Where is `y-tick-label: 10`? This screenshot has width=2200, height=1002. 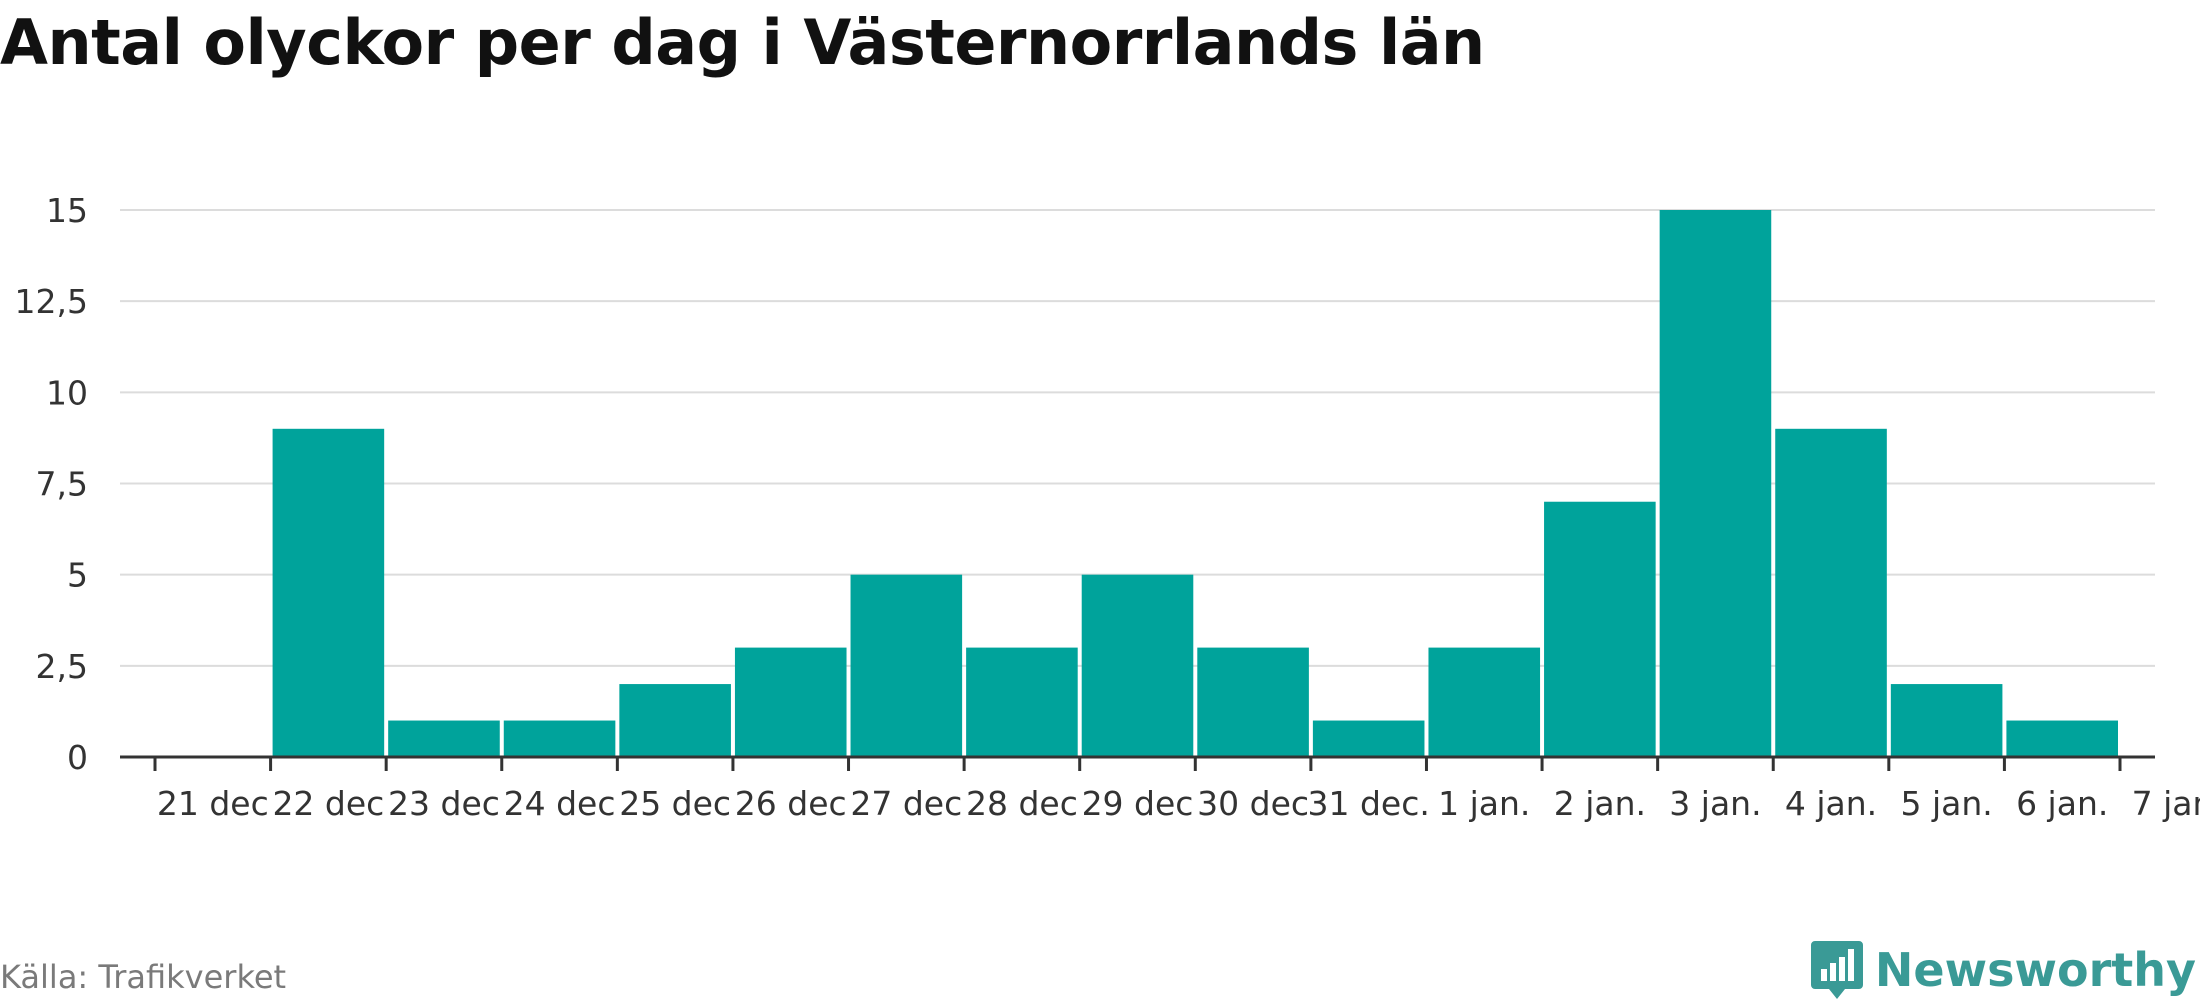 y-tick-label: 10 is located at coordinates (67, 392).